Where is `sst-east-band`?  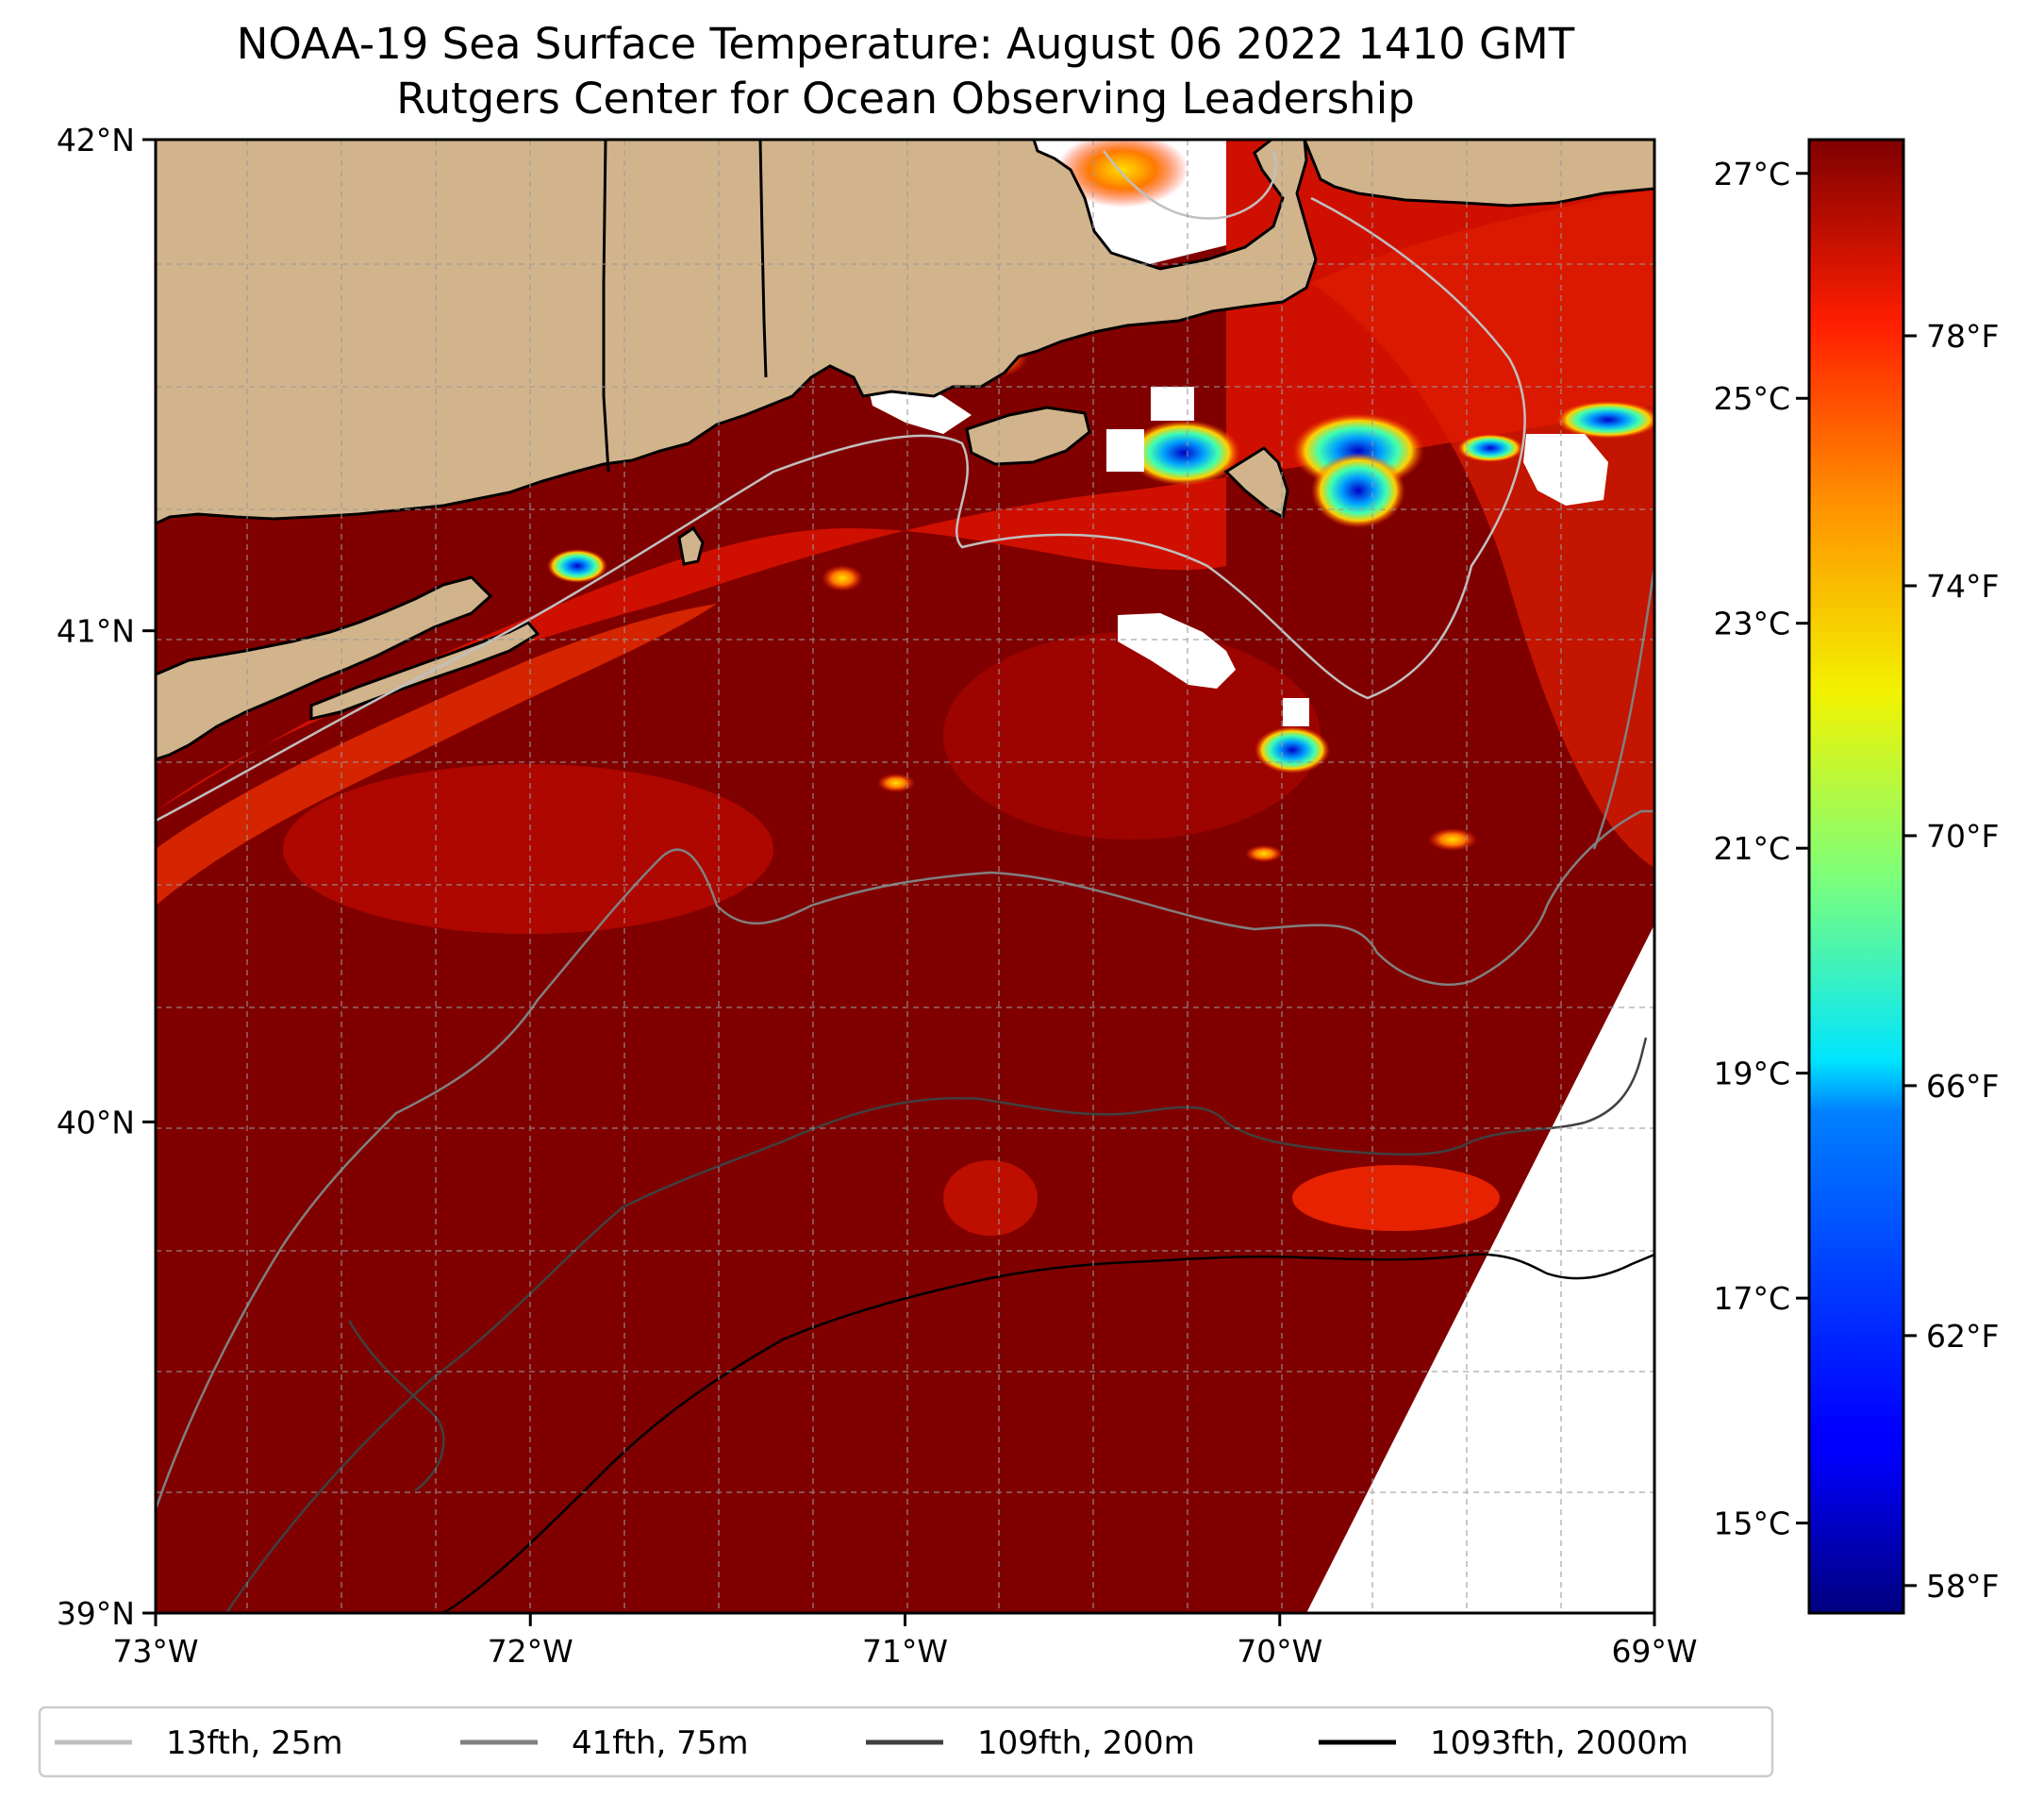 sst-east-band is located at coordinates (1483, 528).